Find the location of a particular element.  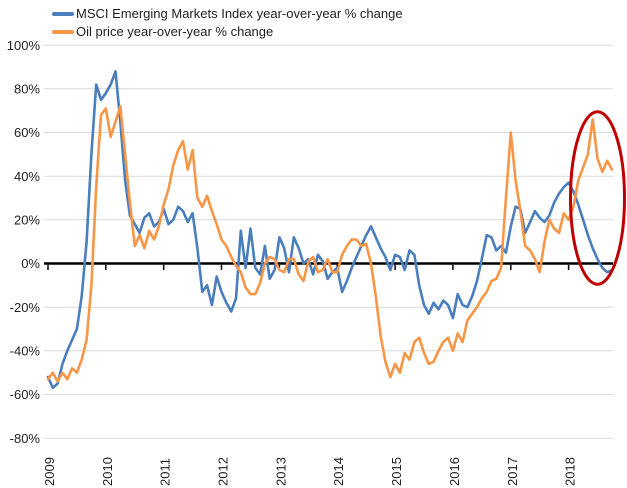

x-axis-label: 2017 is located at coordinates (512, 471).